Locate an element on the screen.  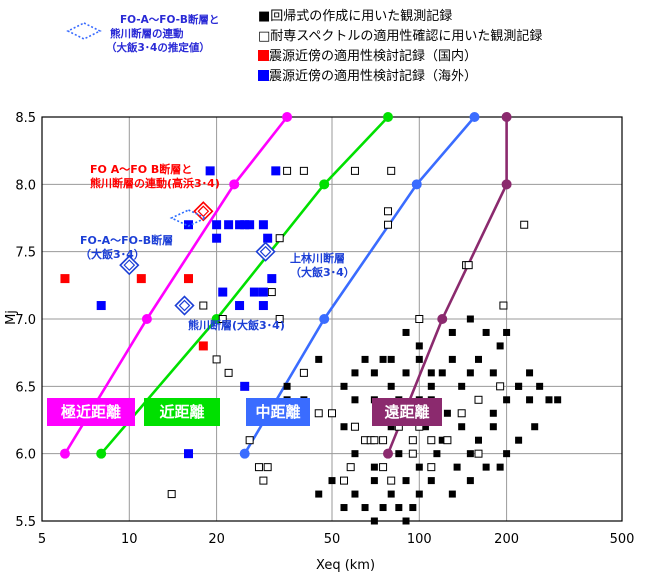
annotation-kambayashi-line-1: 上林川断層 is located at coordinates (317, 258).